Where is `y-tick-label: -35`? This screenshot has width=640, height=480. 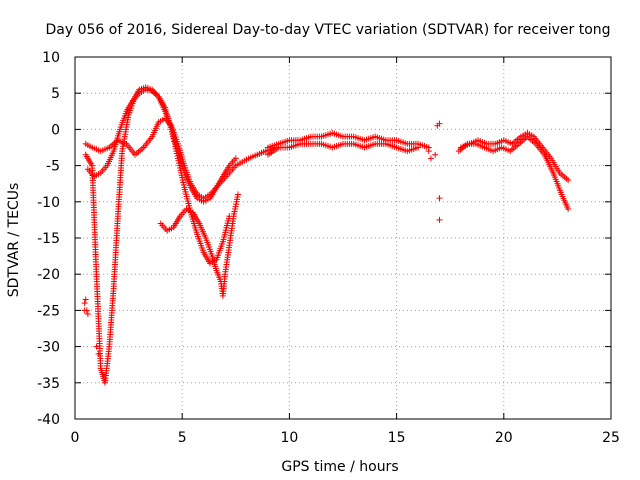
y-tick-label: -35 is located at coordinates (48, 384).